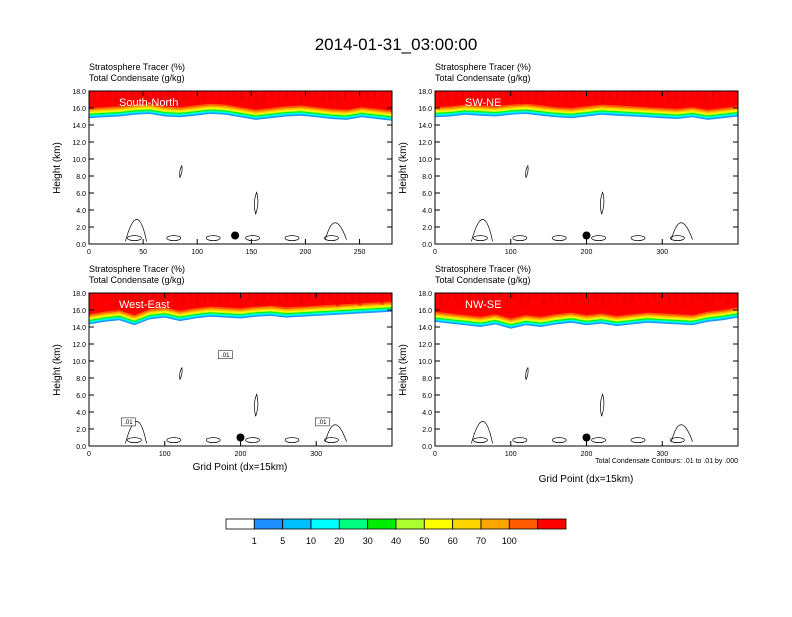 The width and height of the screenshot is (792, 617). Describe the element at coordinates (137, 280) in the screenshot. I see `panel-3-label-condensate: Total Condensate (g/kg)` at that location.